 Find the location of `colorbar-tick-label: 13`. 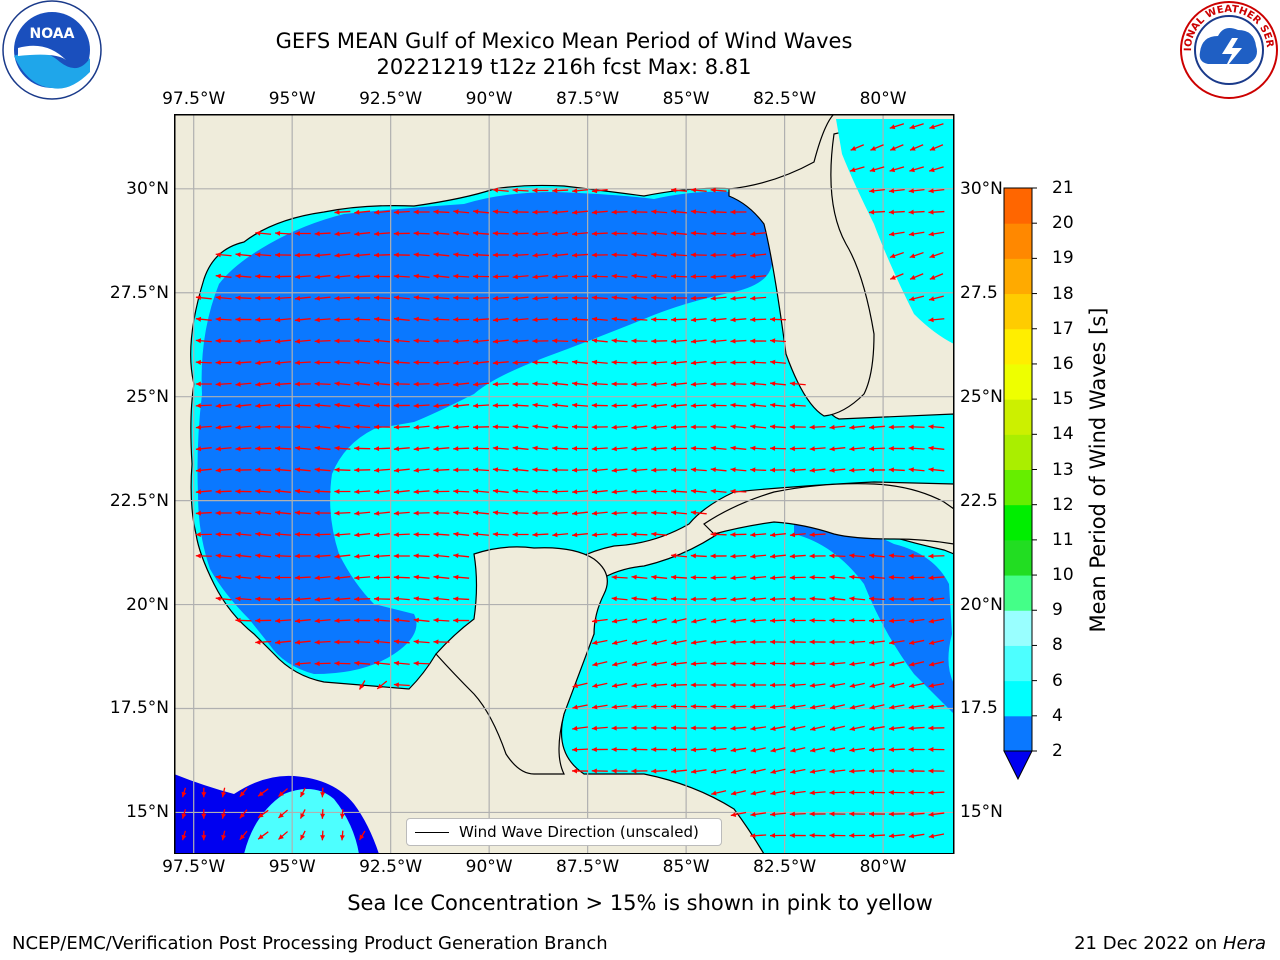

colorbar-tick-label: 13 is located at coordinates (1063, 469).